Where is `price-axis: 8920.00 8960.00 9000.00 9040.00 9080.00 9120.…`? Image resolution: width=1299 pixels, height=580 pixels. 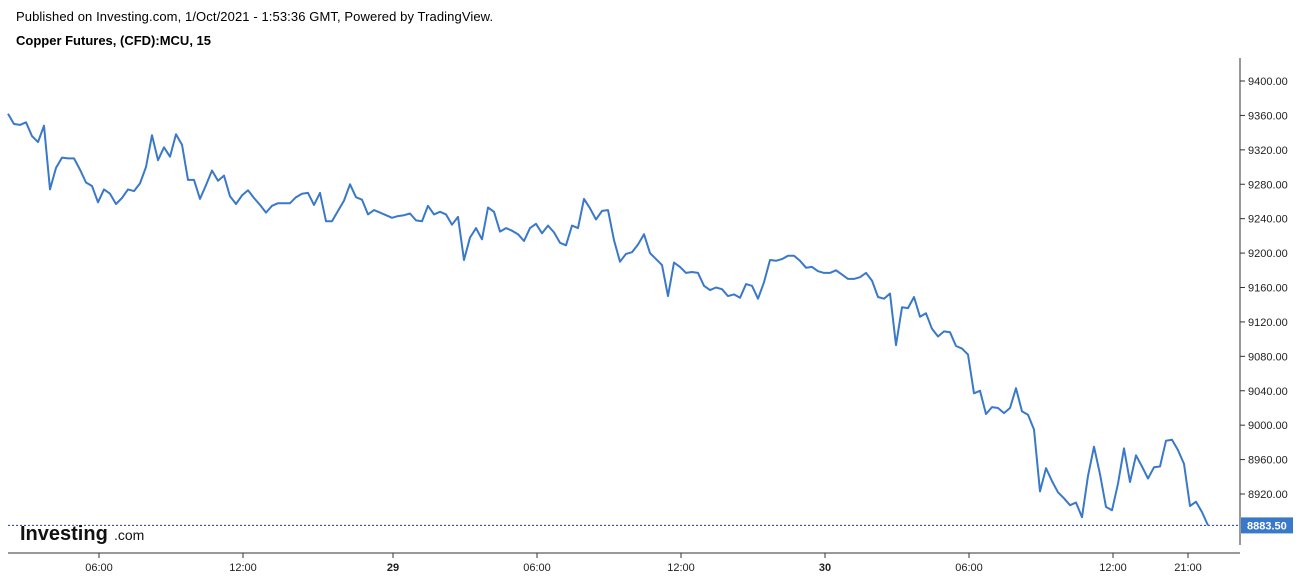 price-axis: 8920.00 8960.00 9000.00 9040.00 9080.00 9120.… is located at coordinates (1263, 301).